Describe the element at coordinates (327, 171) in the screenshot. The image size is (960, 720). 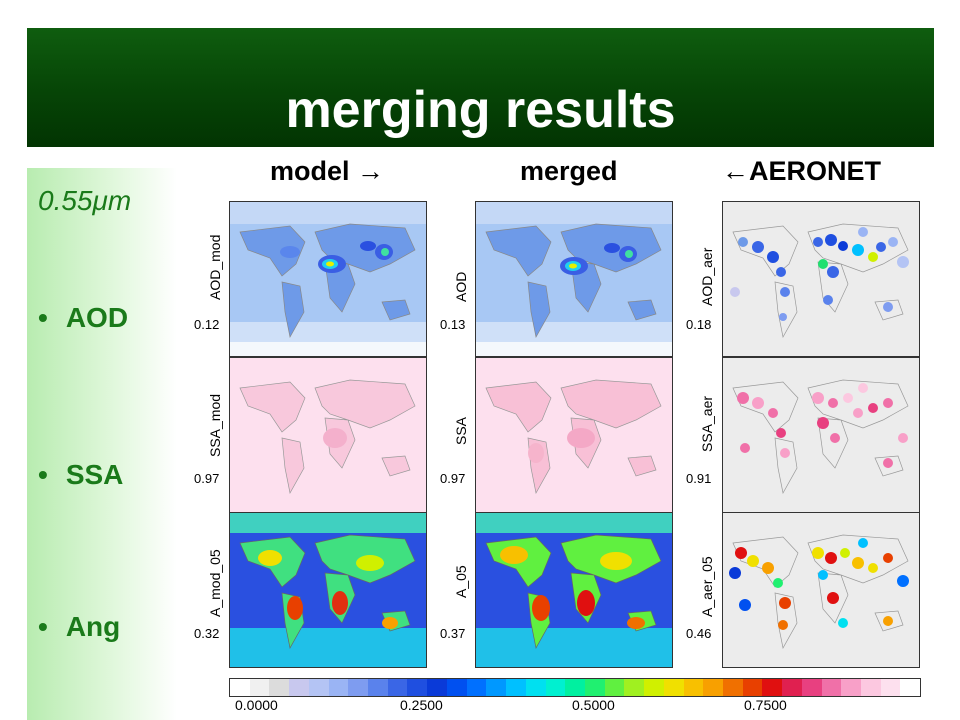
I see `column-header-model: model →` at that location.